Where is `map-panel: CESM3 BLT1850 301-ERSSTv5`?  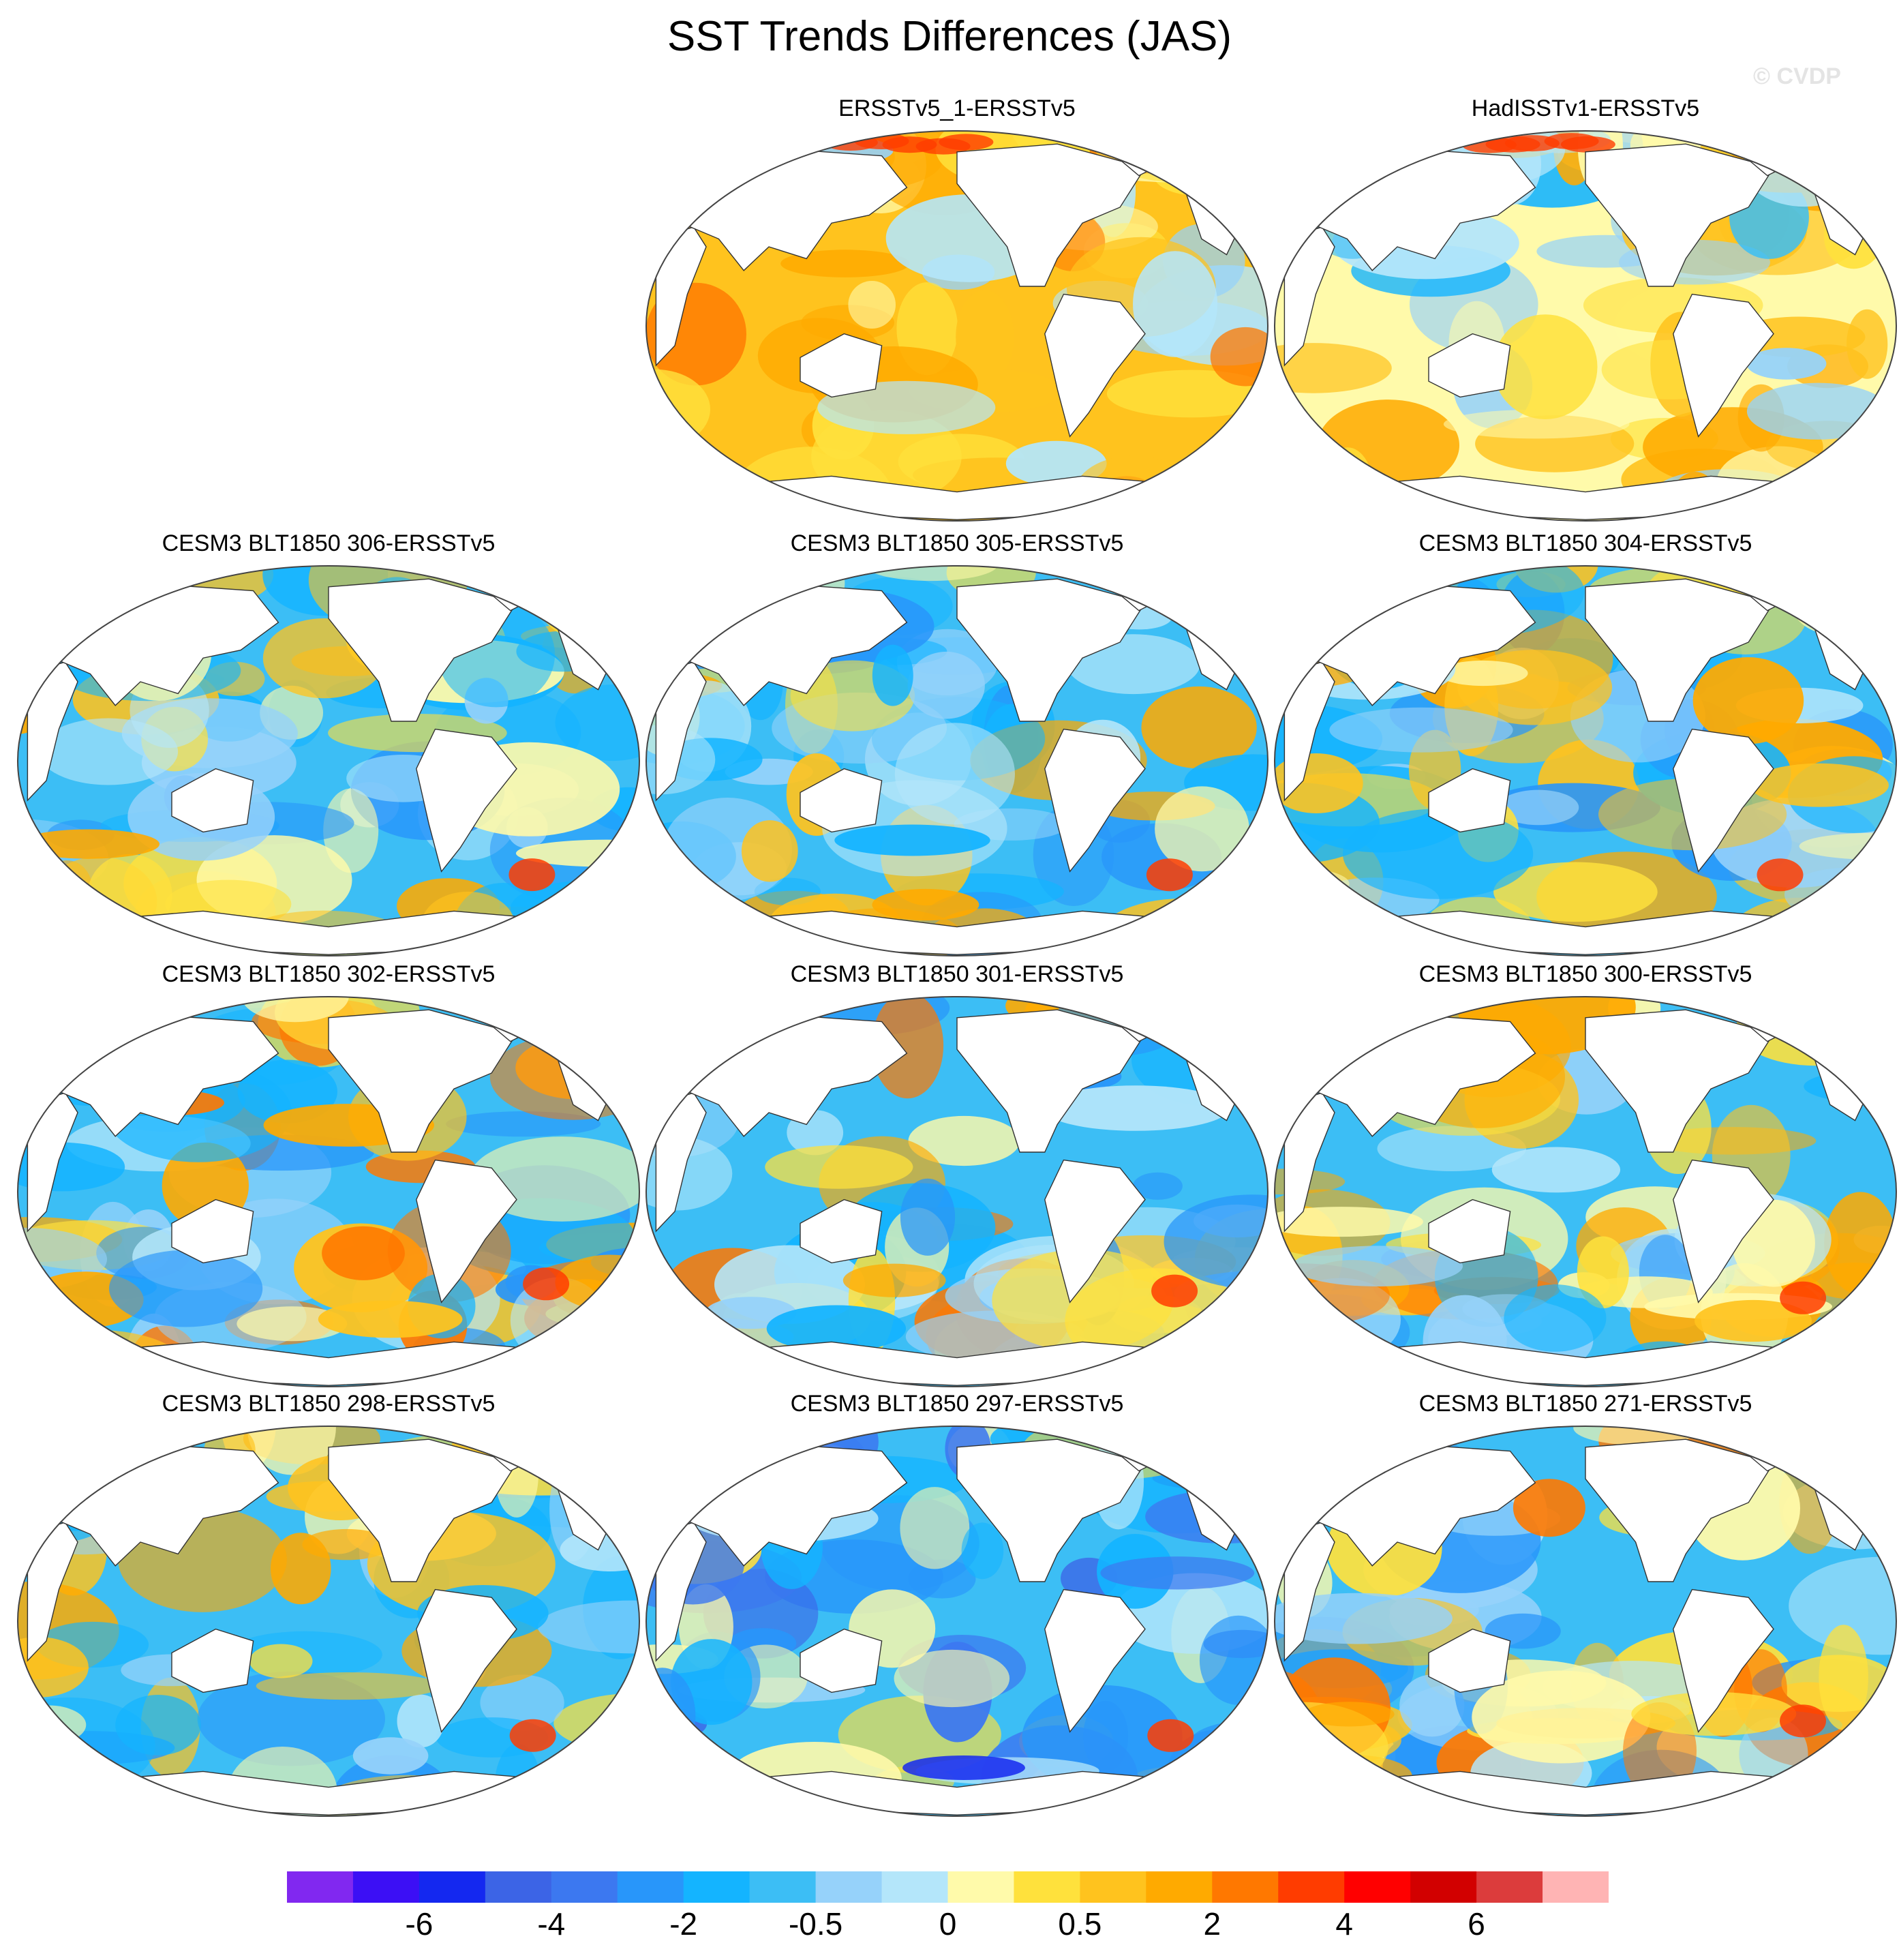 map-panel: CESM3 BLT1850 301-ERSSTv5 is located at coordinates (957, 1179).